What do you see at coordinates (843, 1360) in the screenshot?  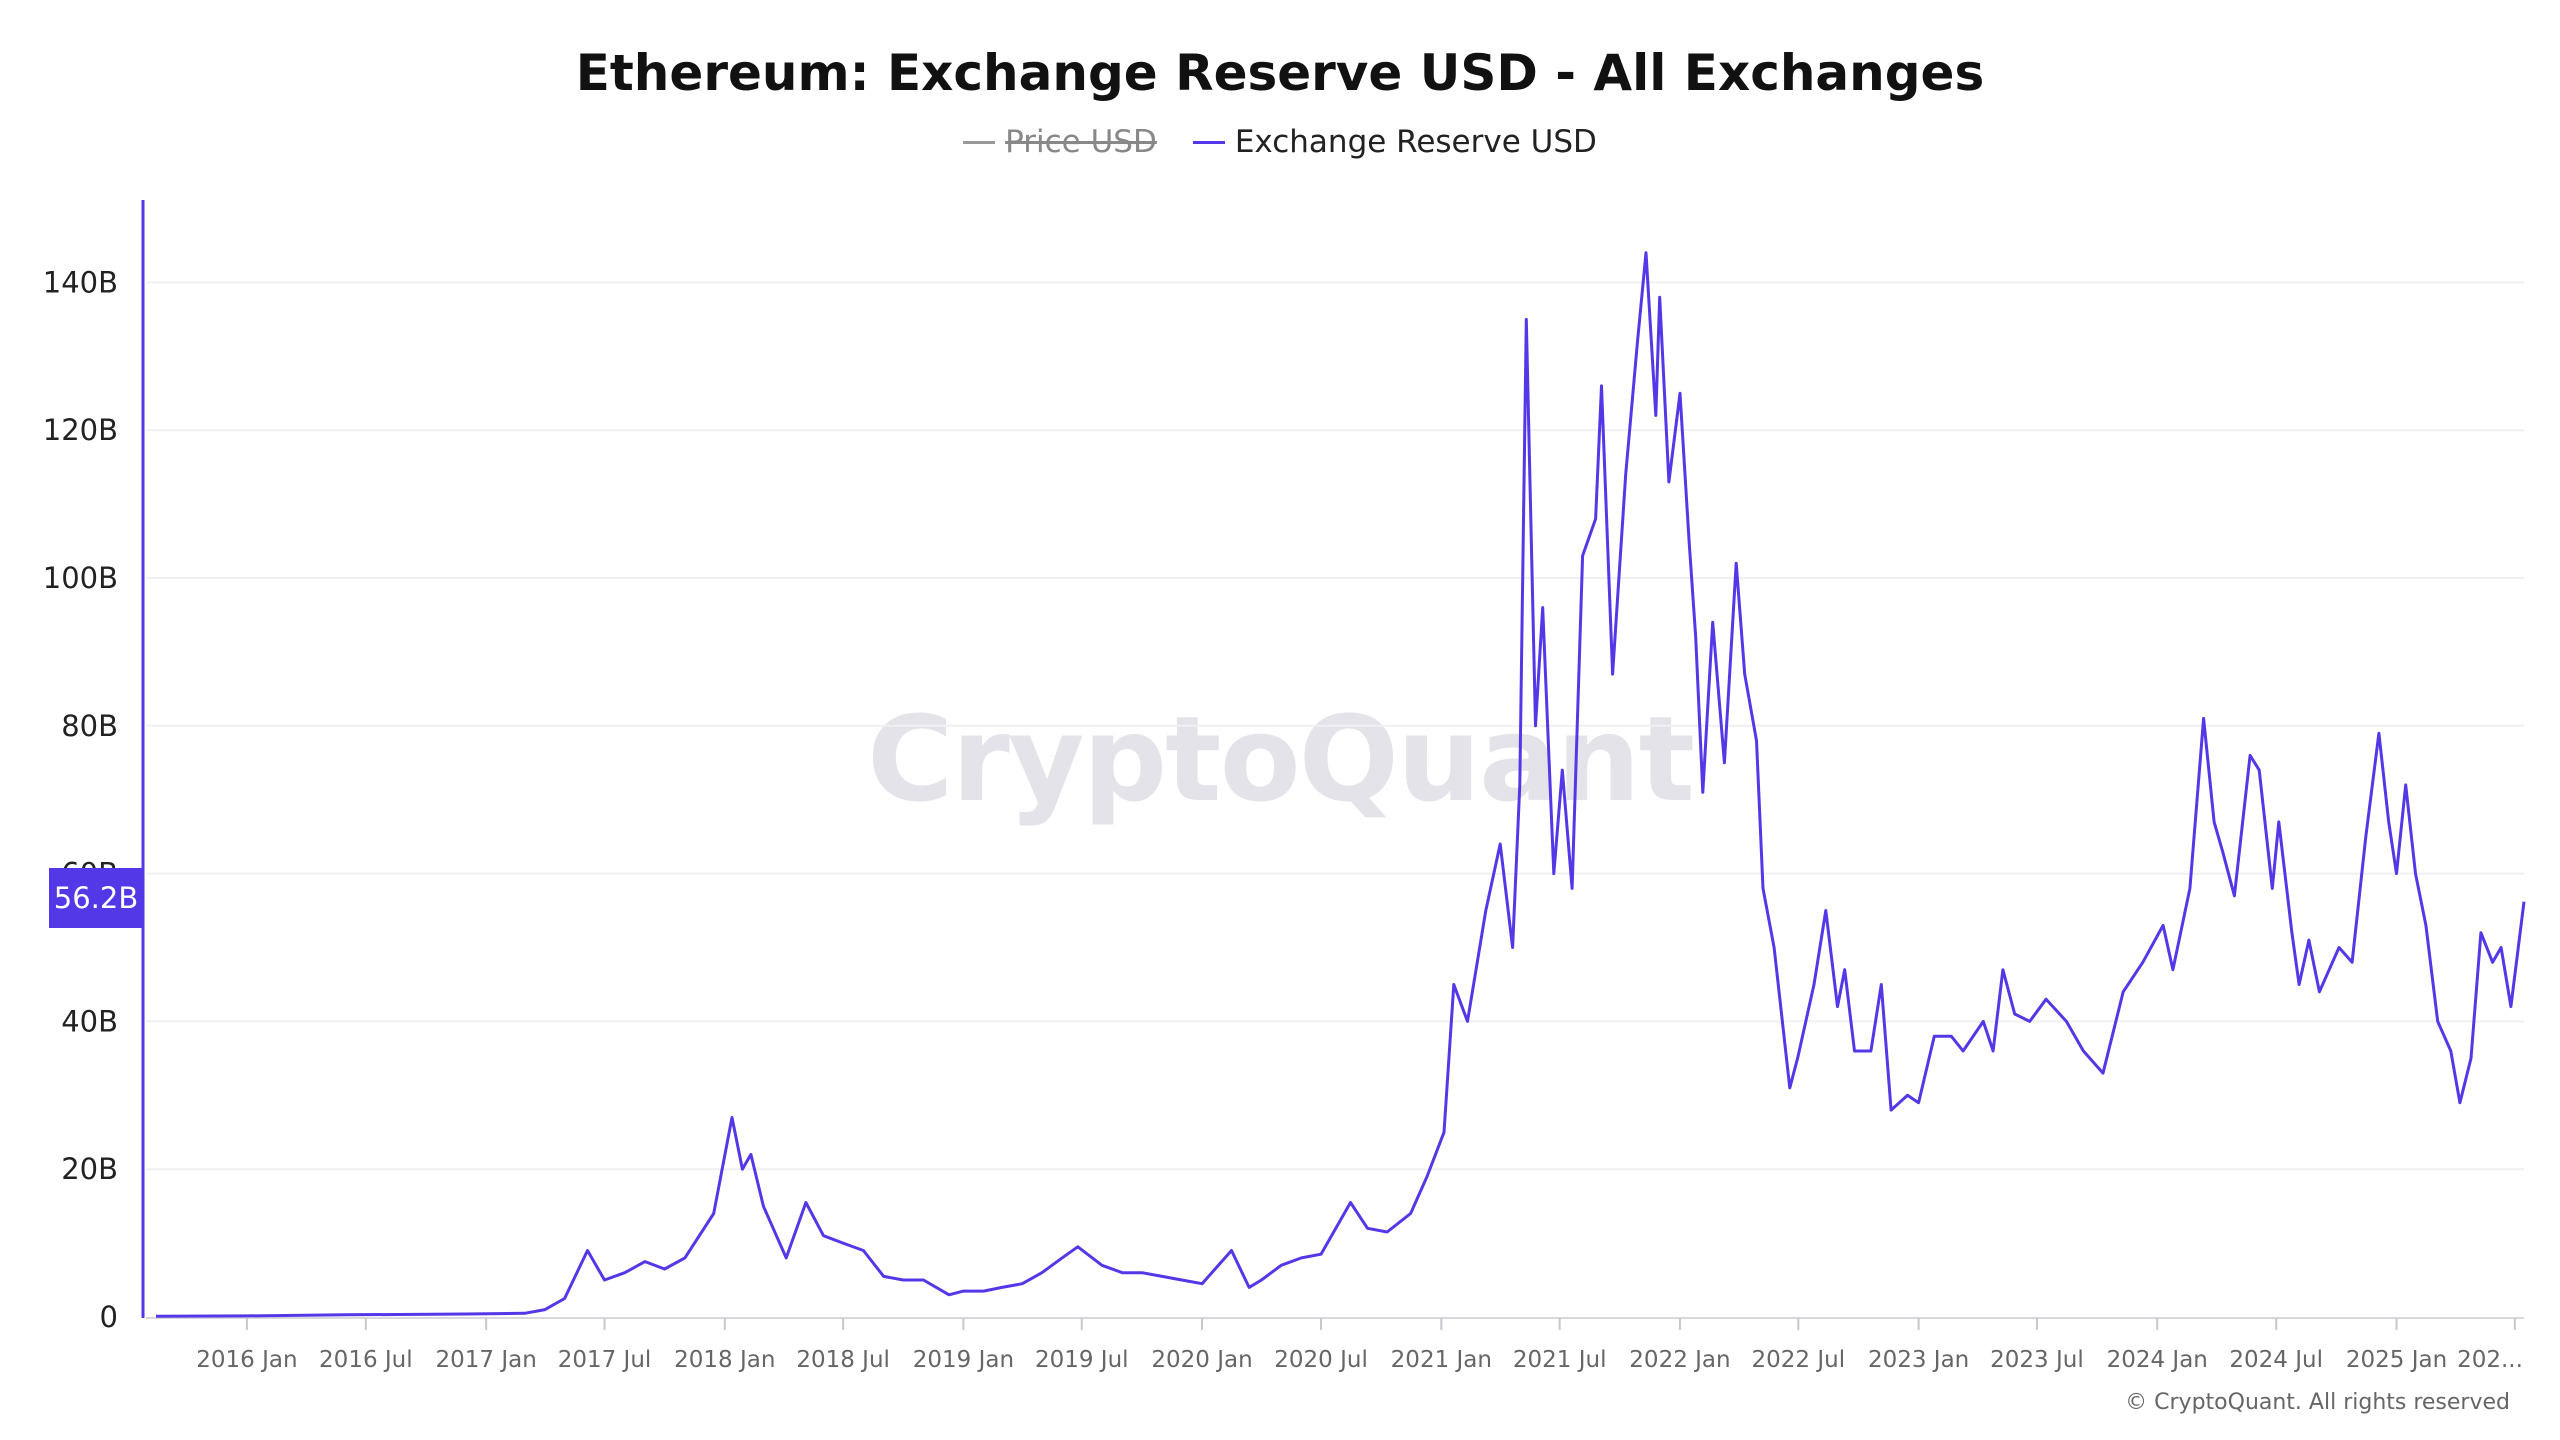 I see `x-tick-label: 2018 Jul` at bounding box center [843, 1360].